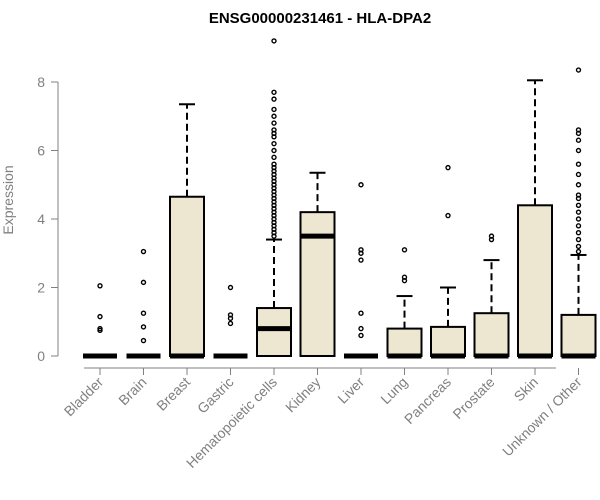 This screenshot has width=600, height=500. Describe the element at coordinates (84, 397) in the screenshot. I see `x-tick-label: Bladder` at that location.